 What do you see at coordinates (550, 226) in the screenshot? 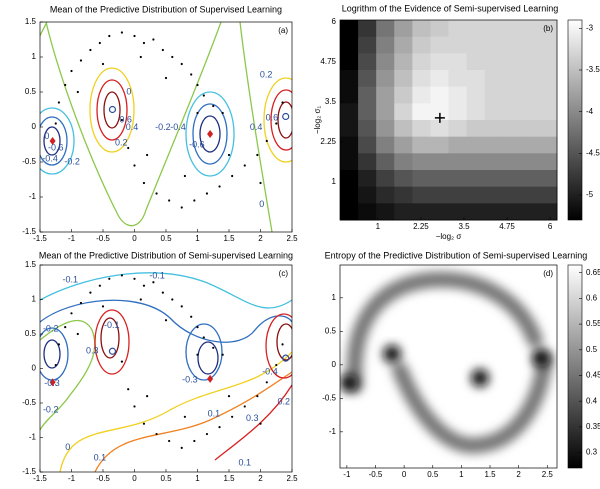
I see `x-tick-label: 6` at bounding box center [550, 226].